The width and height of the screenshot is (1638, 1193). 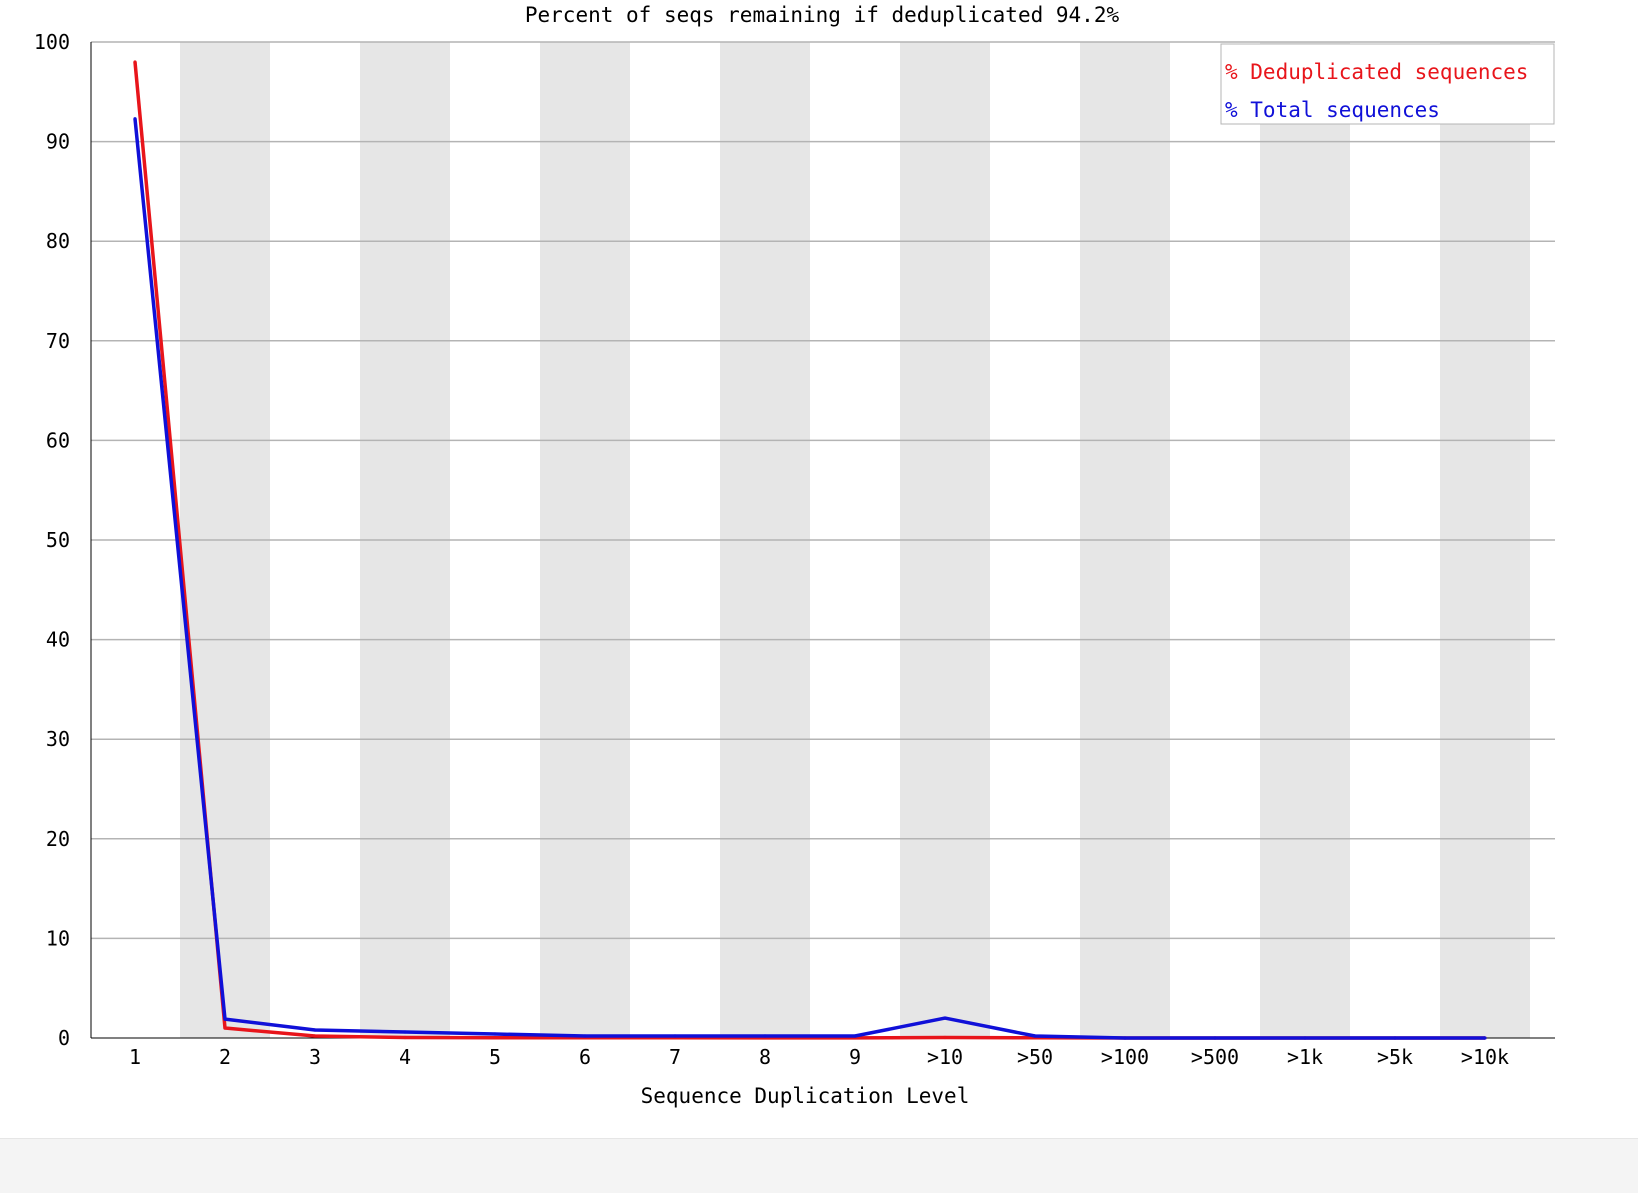 What do you see at coordinates (1485, 1057) in the screenshot?
I see `x-tick-label: >10k` at bounding box center [1485, 1057].